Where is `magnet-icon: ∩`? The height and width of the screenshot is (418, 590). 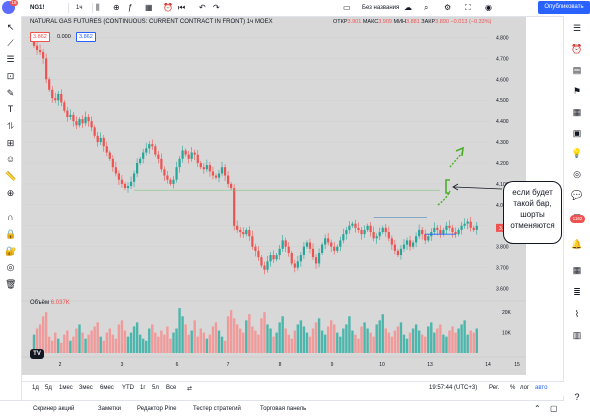
magnet-icon: ∩ is located at coordinates (10, 217).